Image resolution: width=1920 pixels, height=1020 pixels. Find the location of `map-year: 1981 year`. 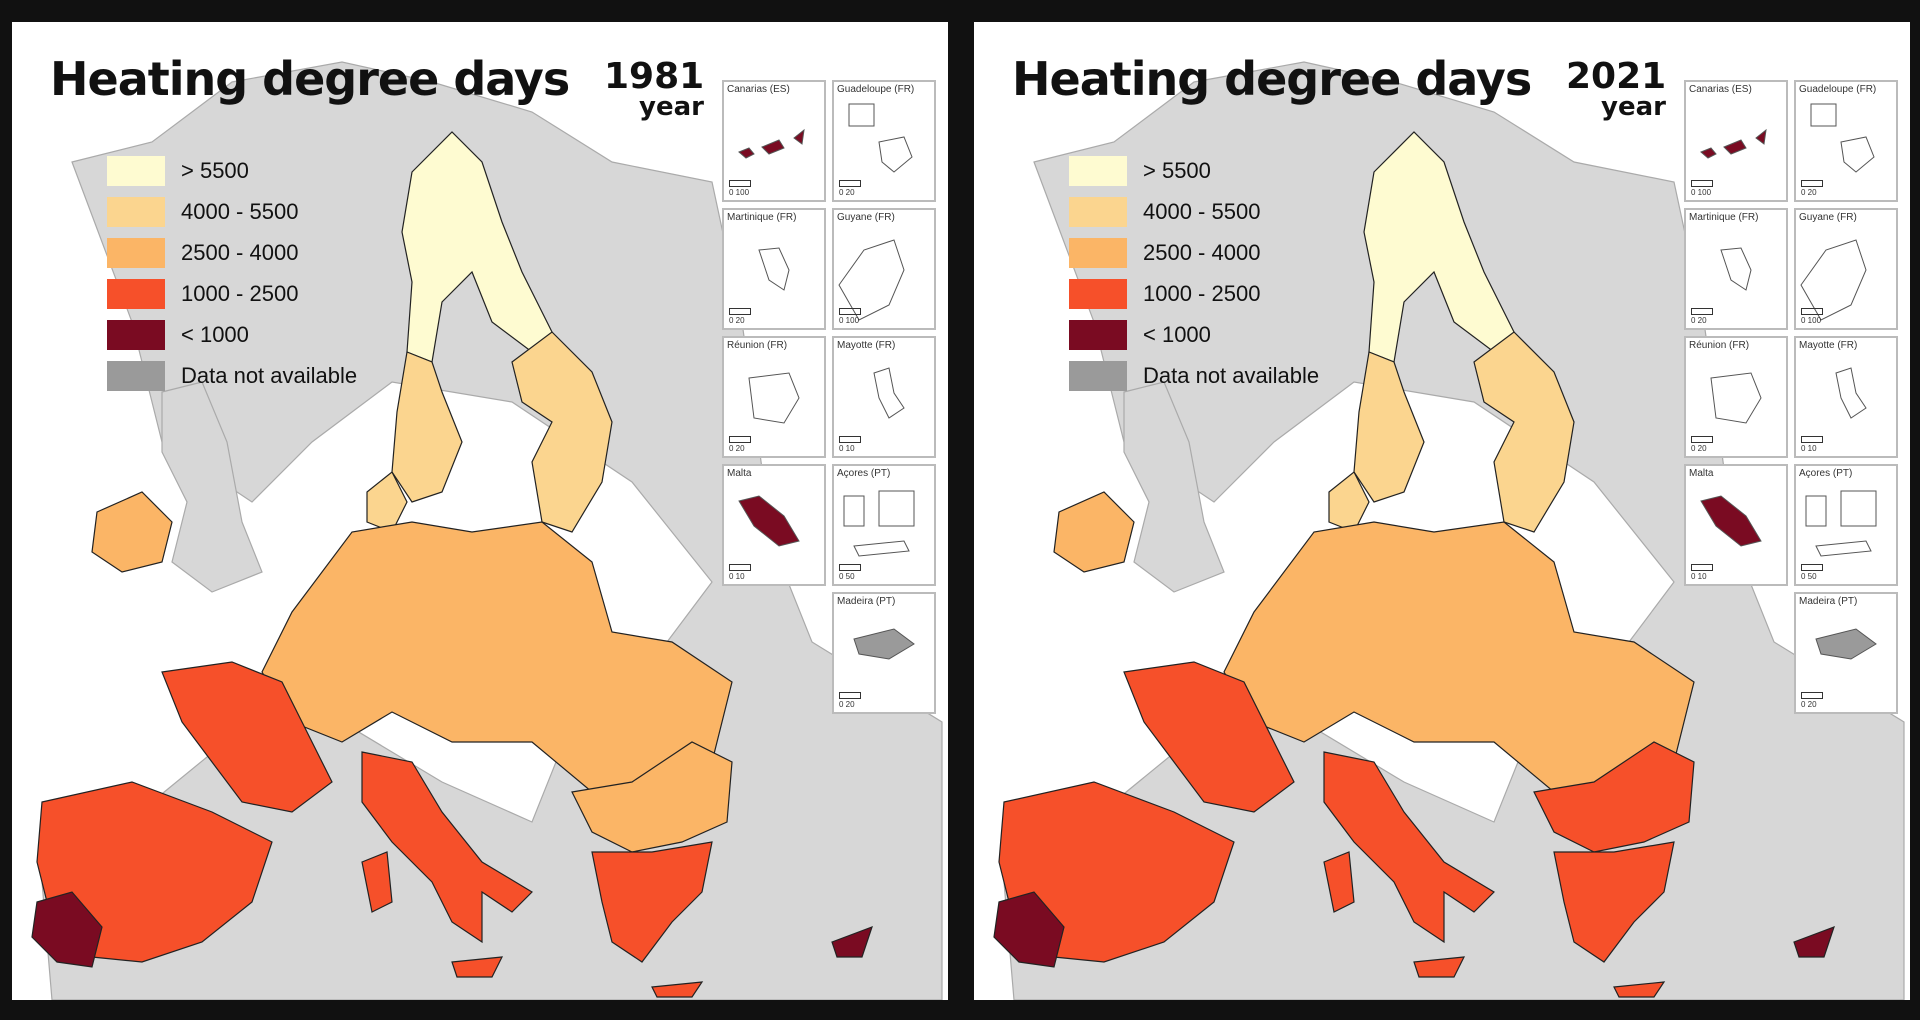

map-year: 1981 year is located at coordinates (654, 89).